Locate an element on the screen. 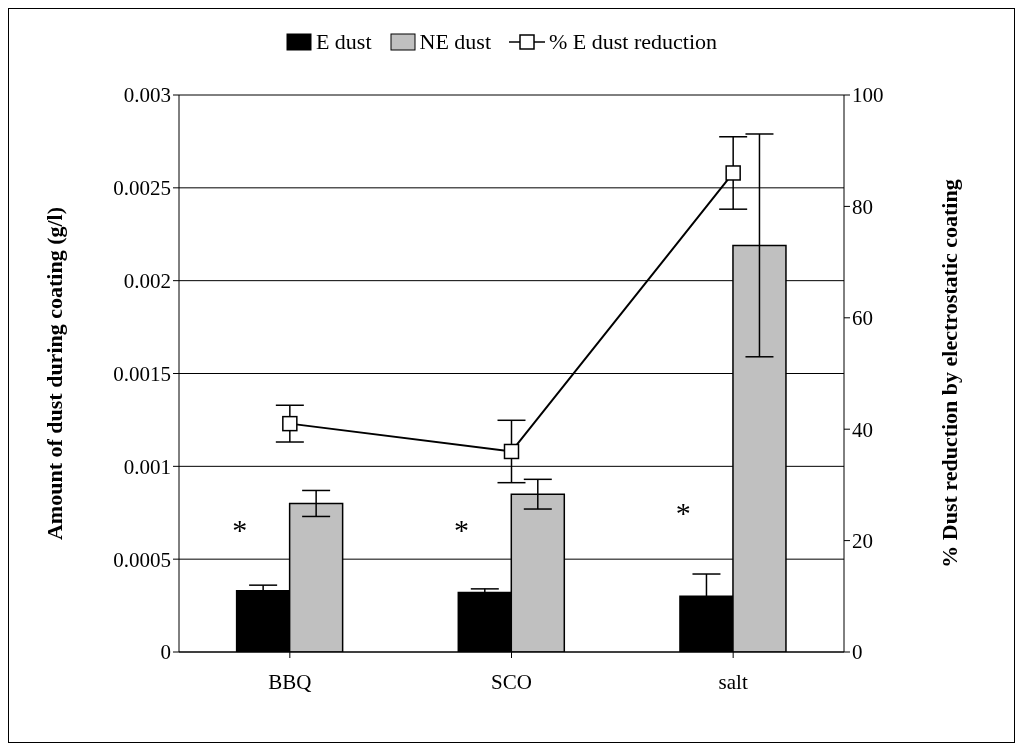 Image resolution: width=1023 pixels, height=751 pixels. y2-tick-label: 80 is located at coordinates (862, 206).